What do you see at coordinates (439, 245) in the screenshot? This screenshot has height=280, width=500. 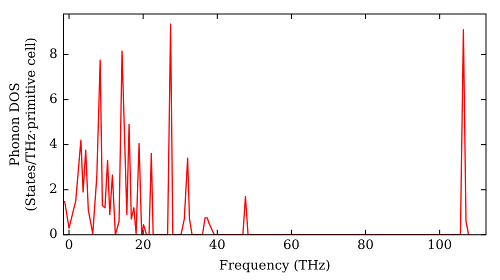 I see `x-tick-label: 100` at bounding box center [439, 245].